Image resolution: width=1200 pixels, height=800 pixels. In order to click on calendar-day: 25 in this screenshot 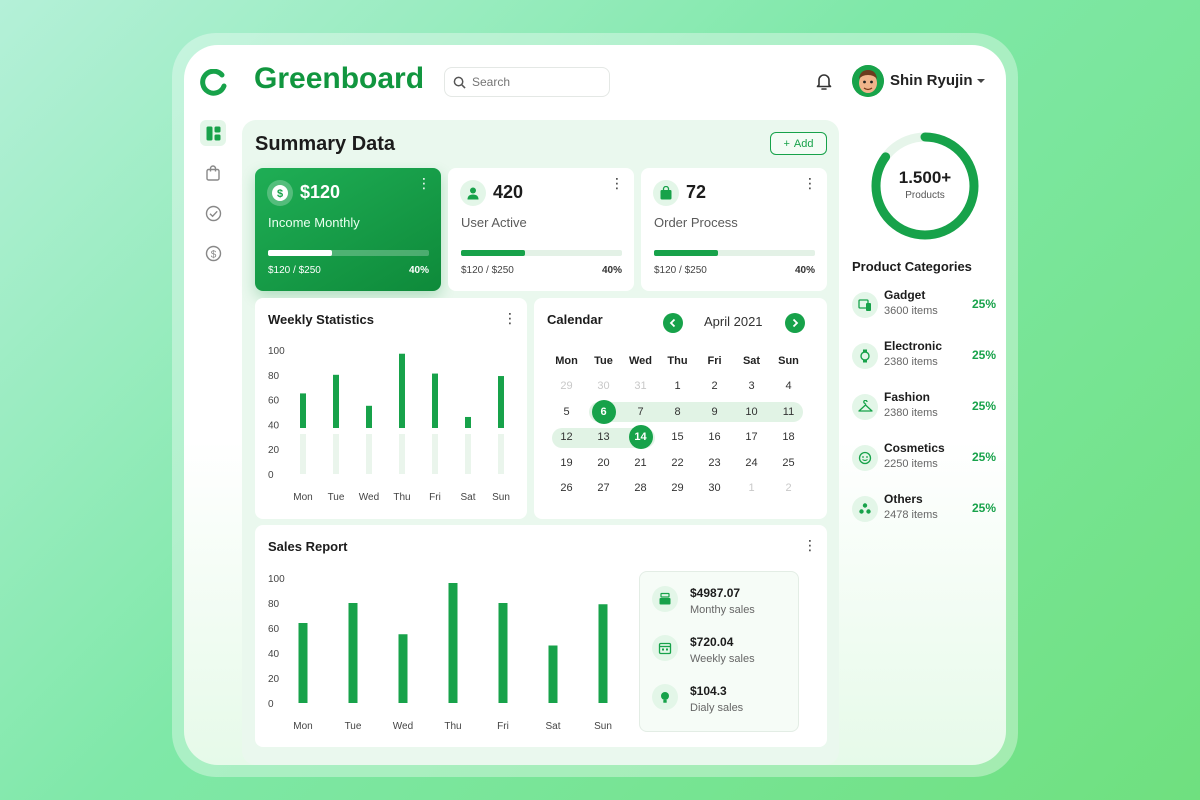, I will do `click(788, 462)`.